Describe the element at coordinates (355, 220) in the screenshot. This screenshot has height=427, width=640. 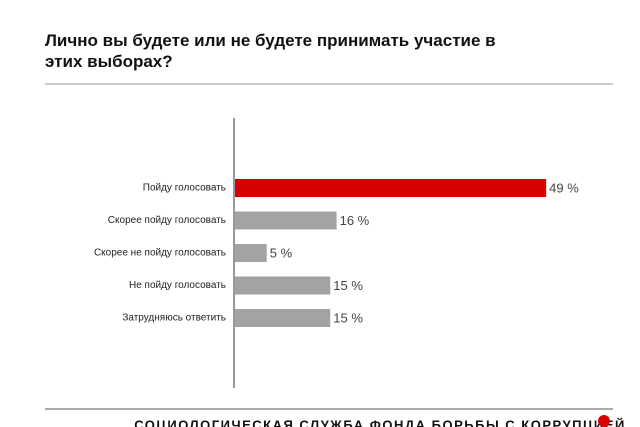
I see `value-label: 16 %` at that location.